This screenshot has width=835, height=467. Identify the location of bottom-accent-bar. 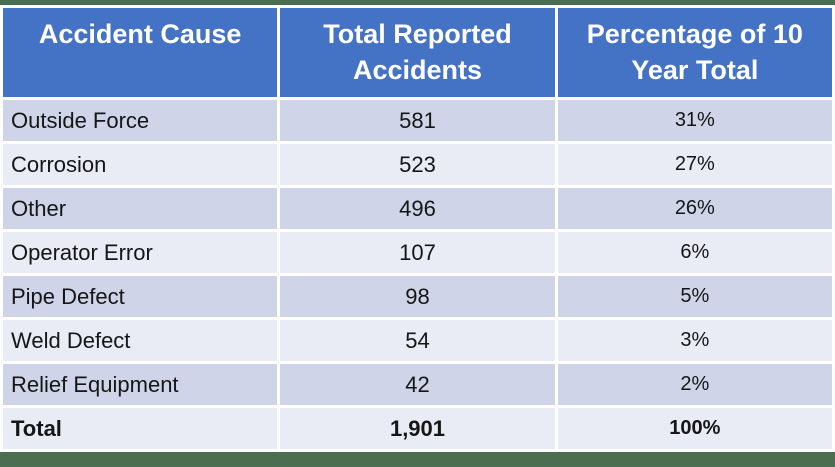
(417, 459).